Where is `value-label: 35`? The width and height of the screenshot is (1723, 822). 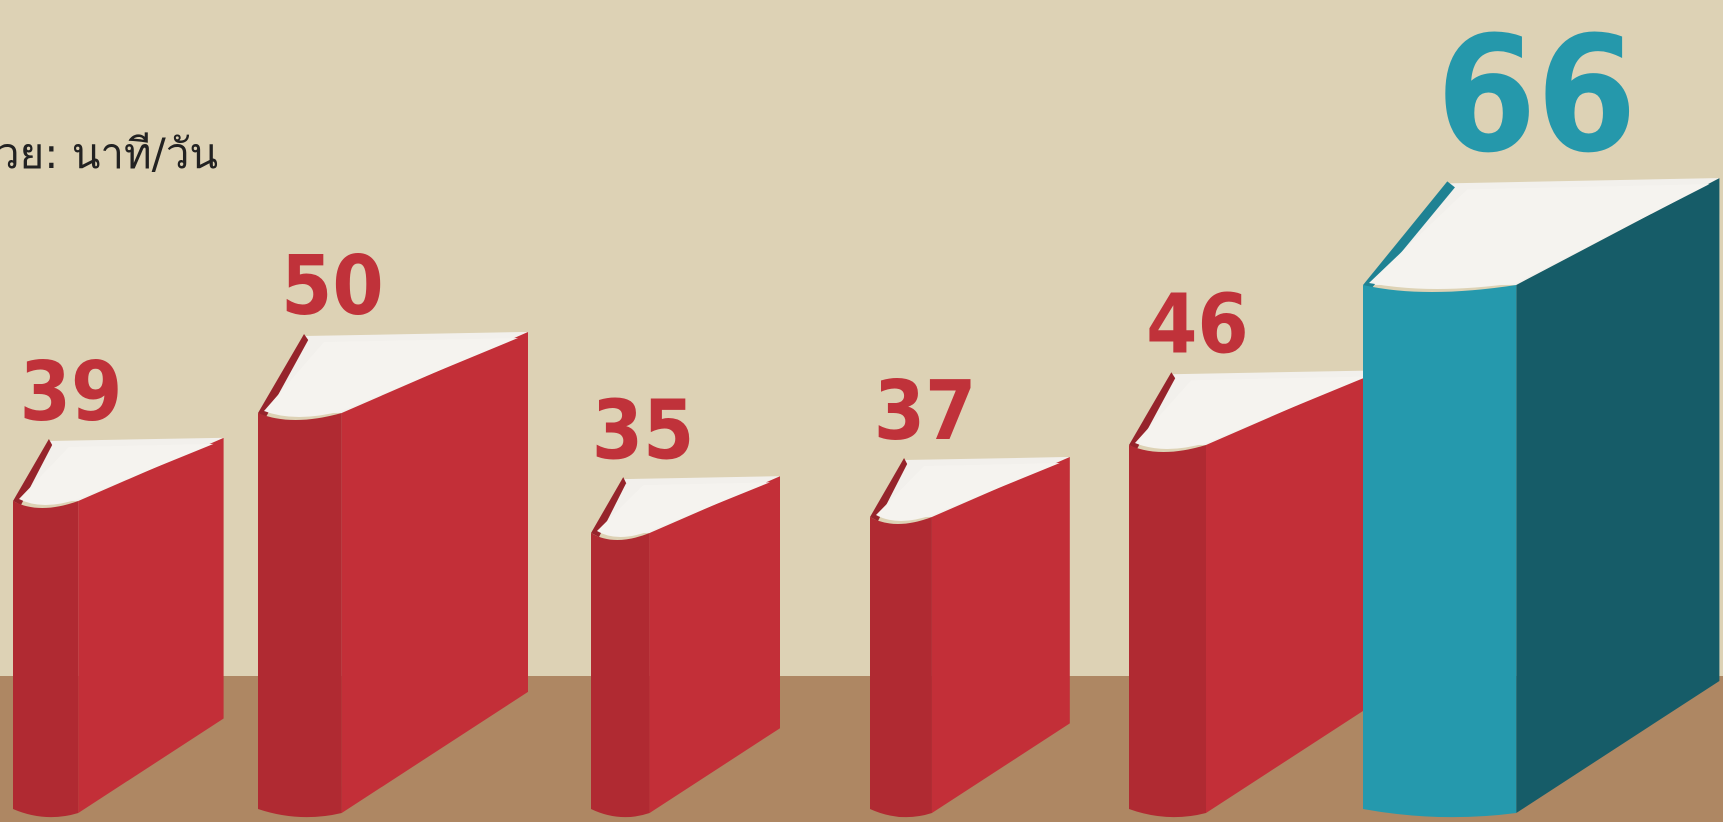 value-label: 35 is located at coordinates (643, 430).